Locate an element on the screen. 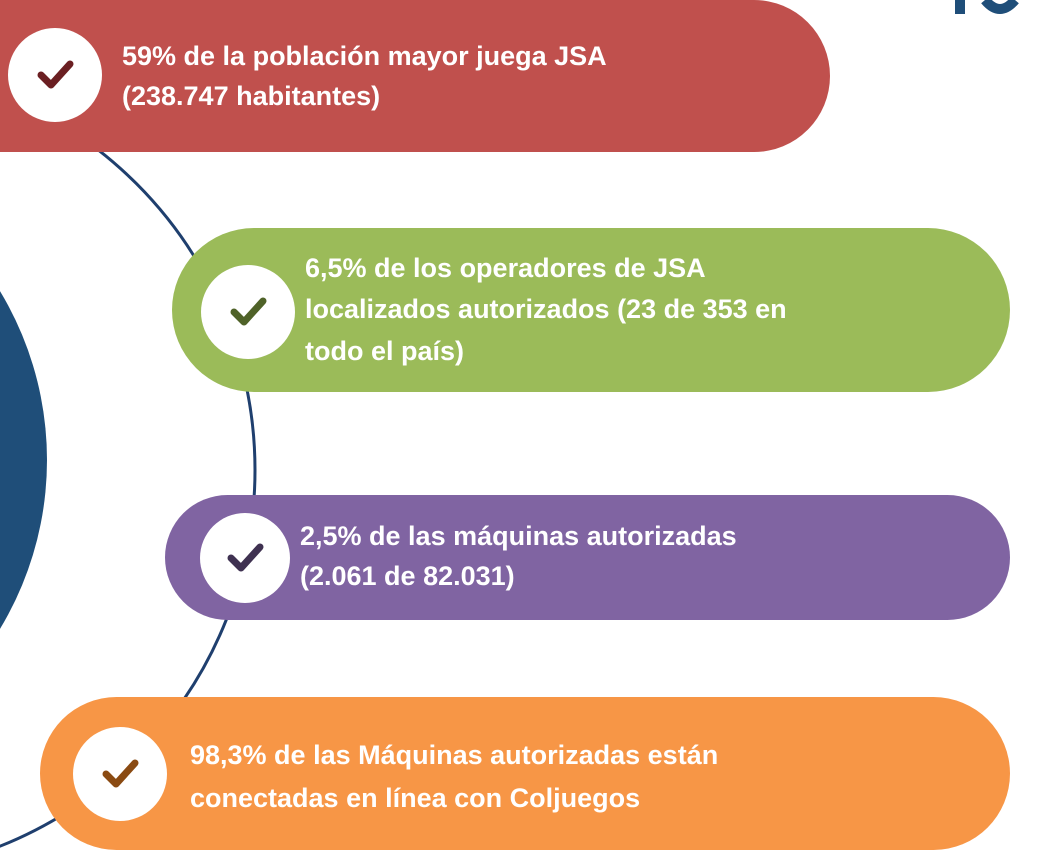 The width and height of the screenshot is (1038, 858). item-text: 98,3% de las Máquinas autorizadas están is located at coordinates (454, 755).